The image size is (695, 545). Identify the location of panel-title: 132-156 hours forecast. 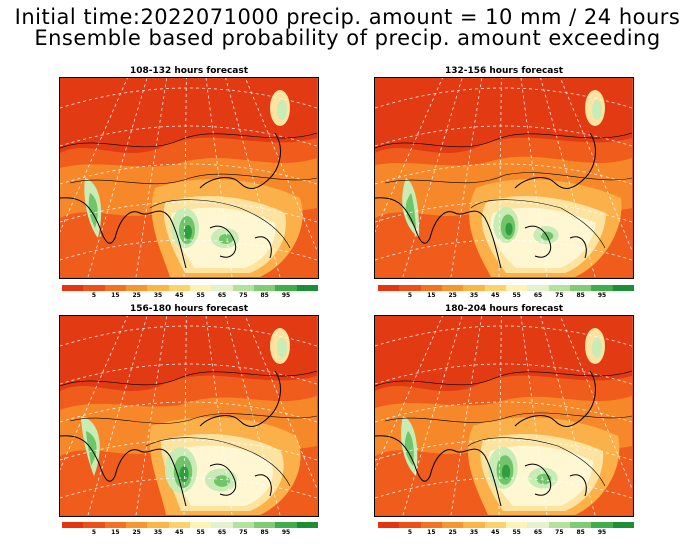
(504, 71).